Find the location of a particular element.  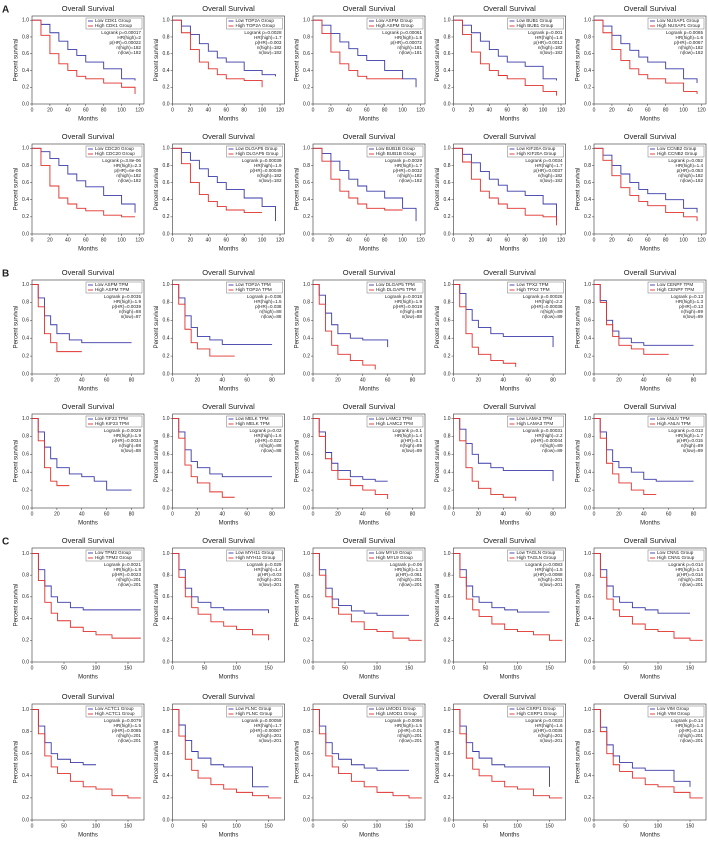

stat-annotation: HR(high)=1.7 is located at coordinates (690, 435).